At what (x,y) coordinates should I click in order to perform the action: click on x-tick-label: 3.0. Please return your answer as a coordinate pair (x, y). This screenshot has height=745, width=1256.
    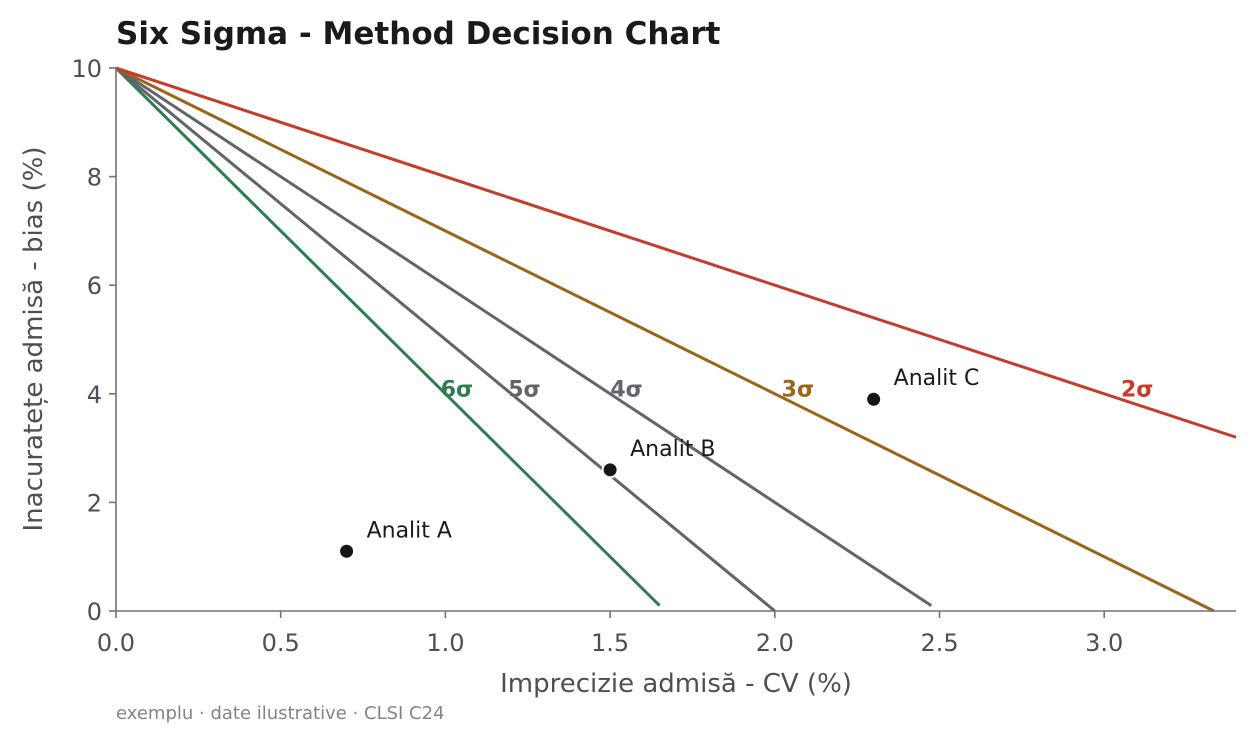
    Looking at the image, I should click on (1104, 643).